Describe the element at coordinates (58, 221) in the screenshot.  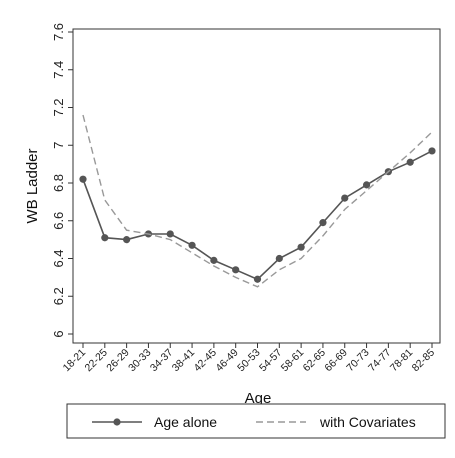
I see `y-tick-label: 6.6` at that location.